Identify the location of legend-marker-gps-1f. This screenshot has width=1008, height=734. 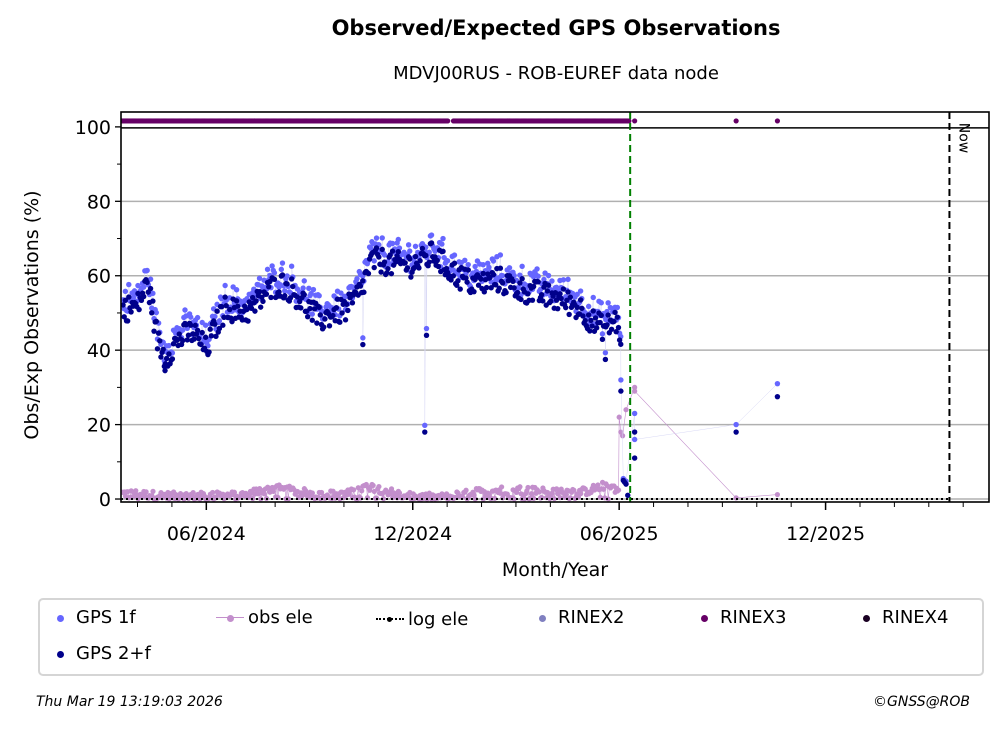
(60, 618).